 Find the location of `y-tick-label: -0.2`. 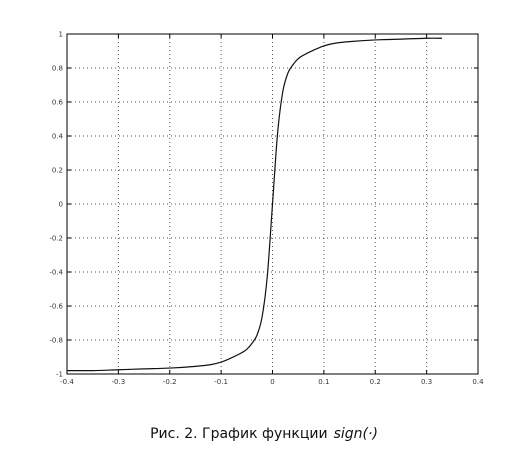

y-tick-label: -0.2 is located at coordinates (56, 239).